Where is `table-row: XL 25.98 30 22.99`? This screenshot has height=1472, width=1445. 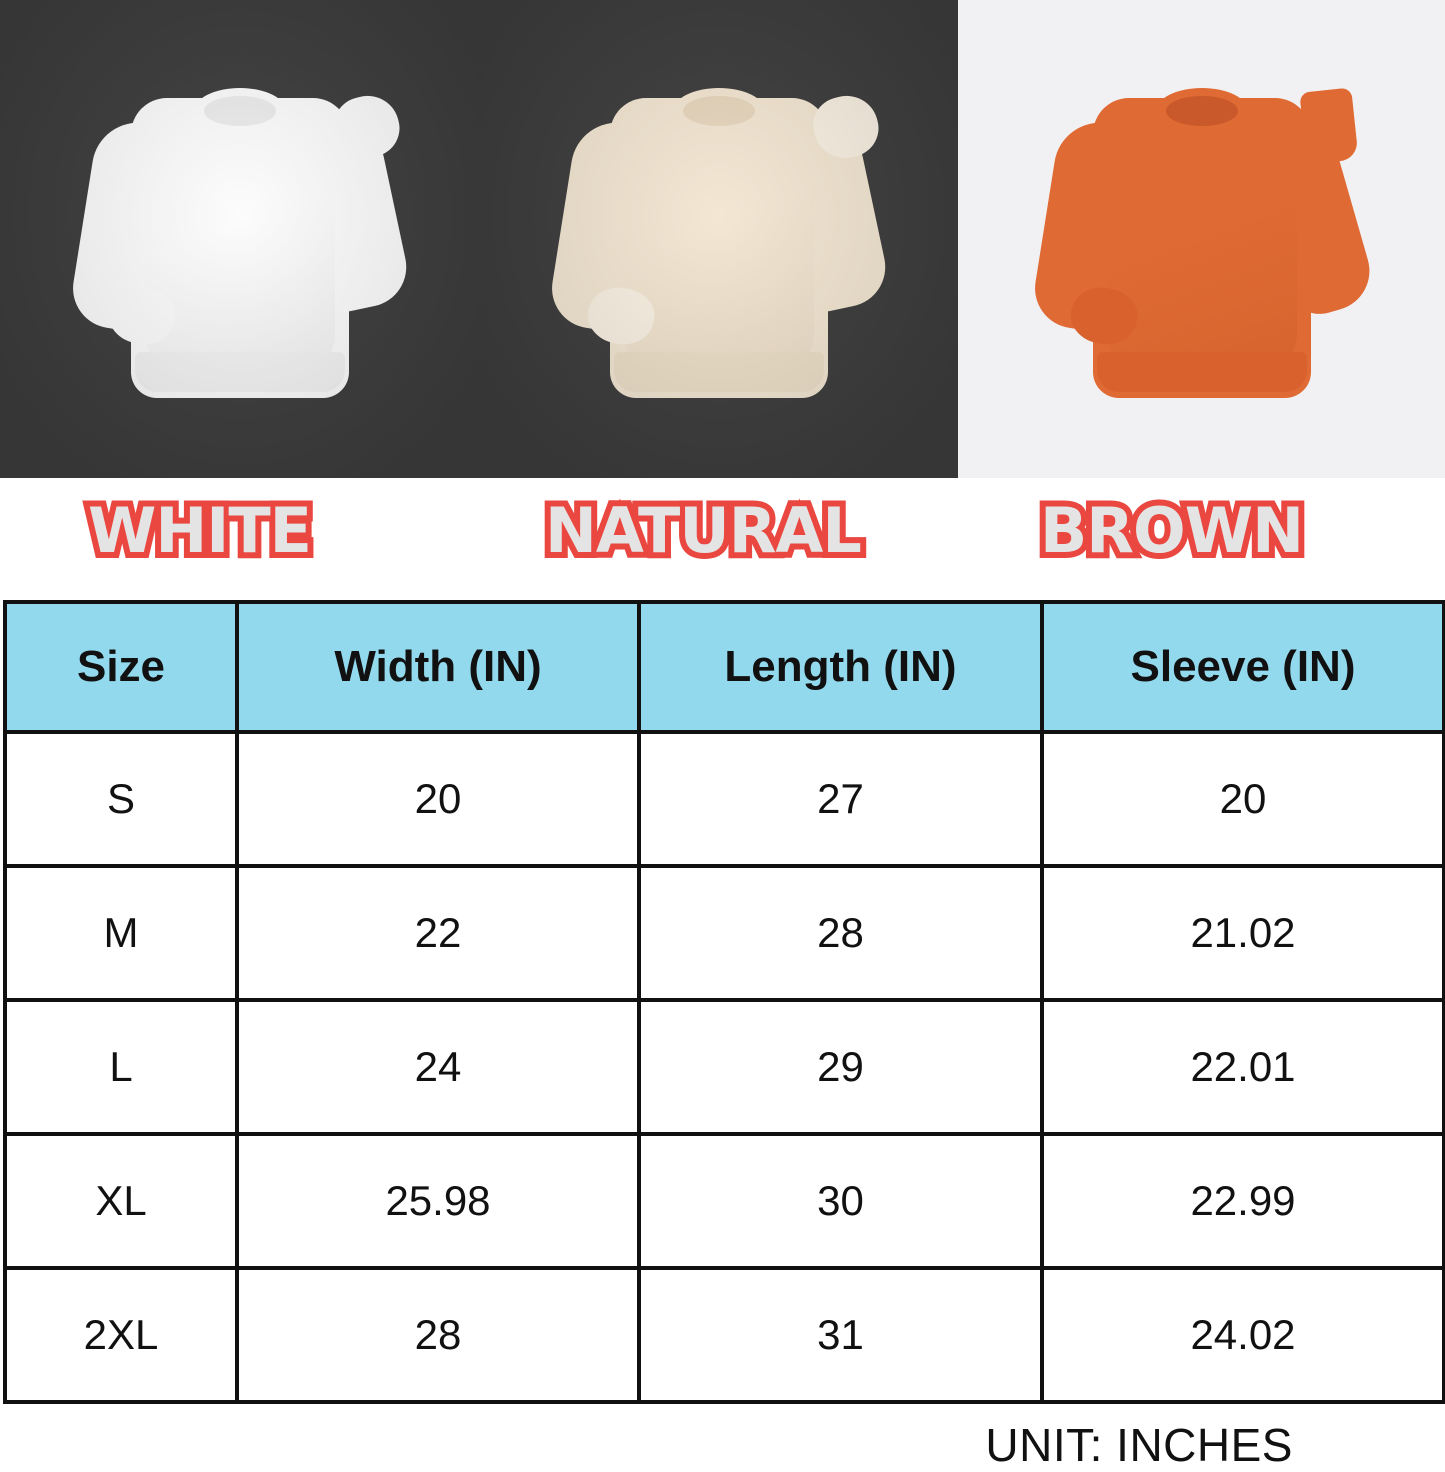
table-row: XL 25.98 30 22.99 is located at coordinates (724, 1201).